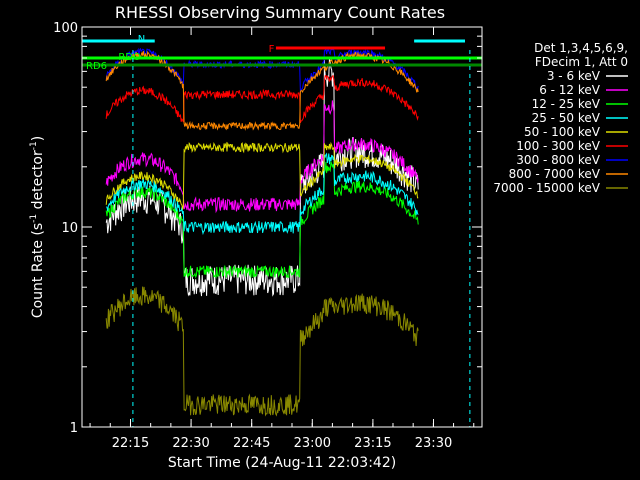 The width and height of the screenshot is (640, 480). I want to click on y-tick-label: 100, so click(65, 28).